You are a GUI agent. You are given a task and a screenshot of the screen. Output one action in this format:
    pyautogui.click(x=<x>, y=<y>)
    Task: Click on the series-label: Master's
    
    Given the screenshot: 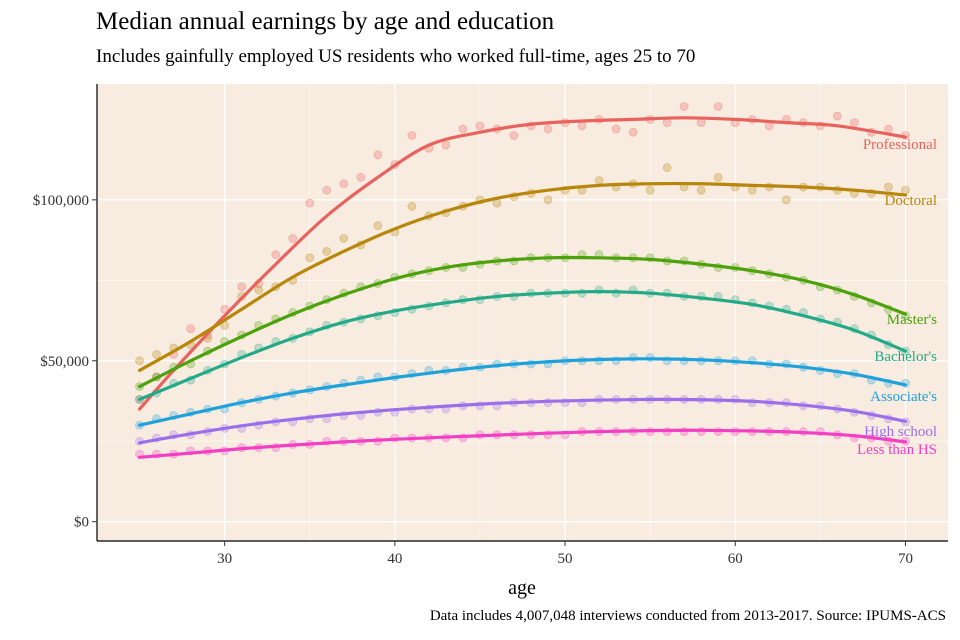 What is the action you would take?
    pyautogui.click(x=912, y=320)
    